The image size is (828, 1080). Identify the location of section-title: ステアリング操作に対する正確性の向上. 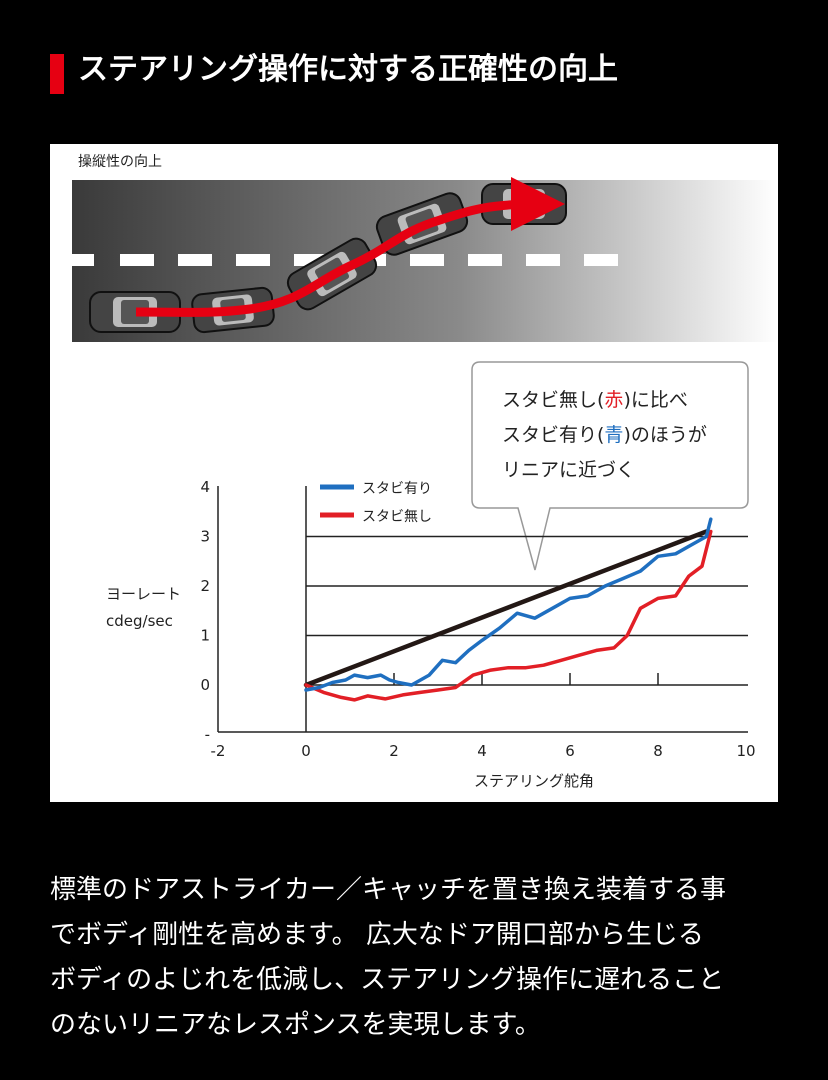
(348, 69).